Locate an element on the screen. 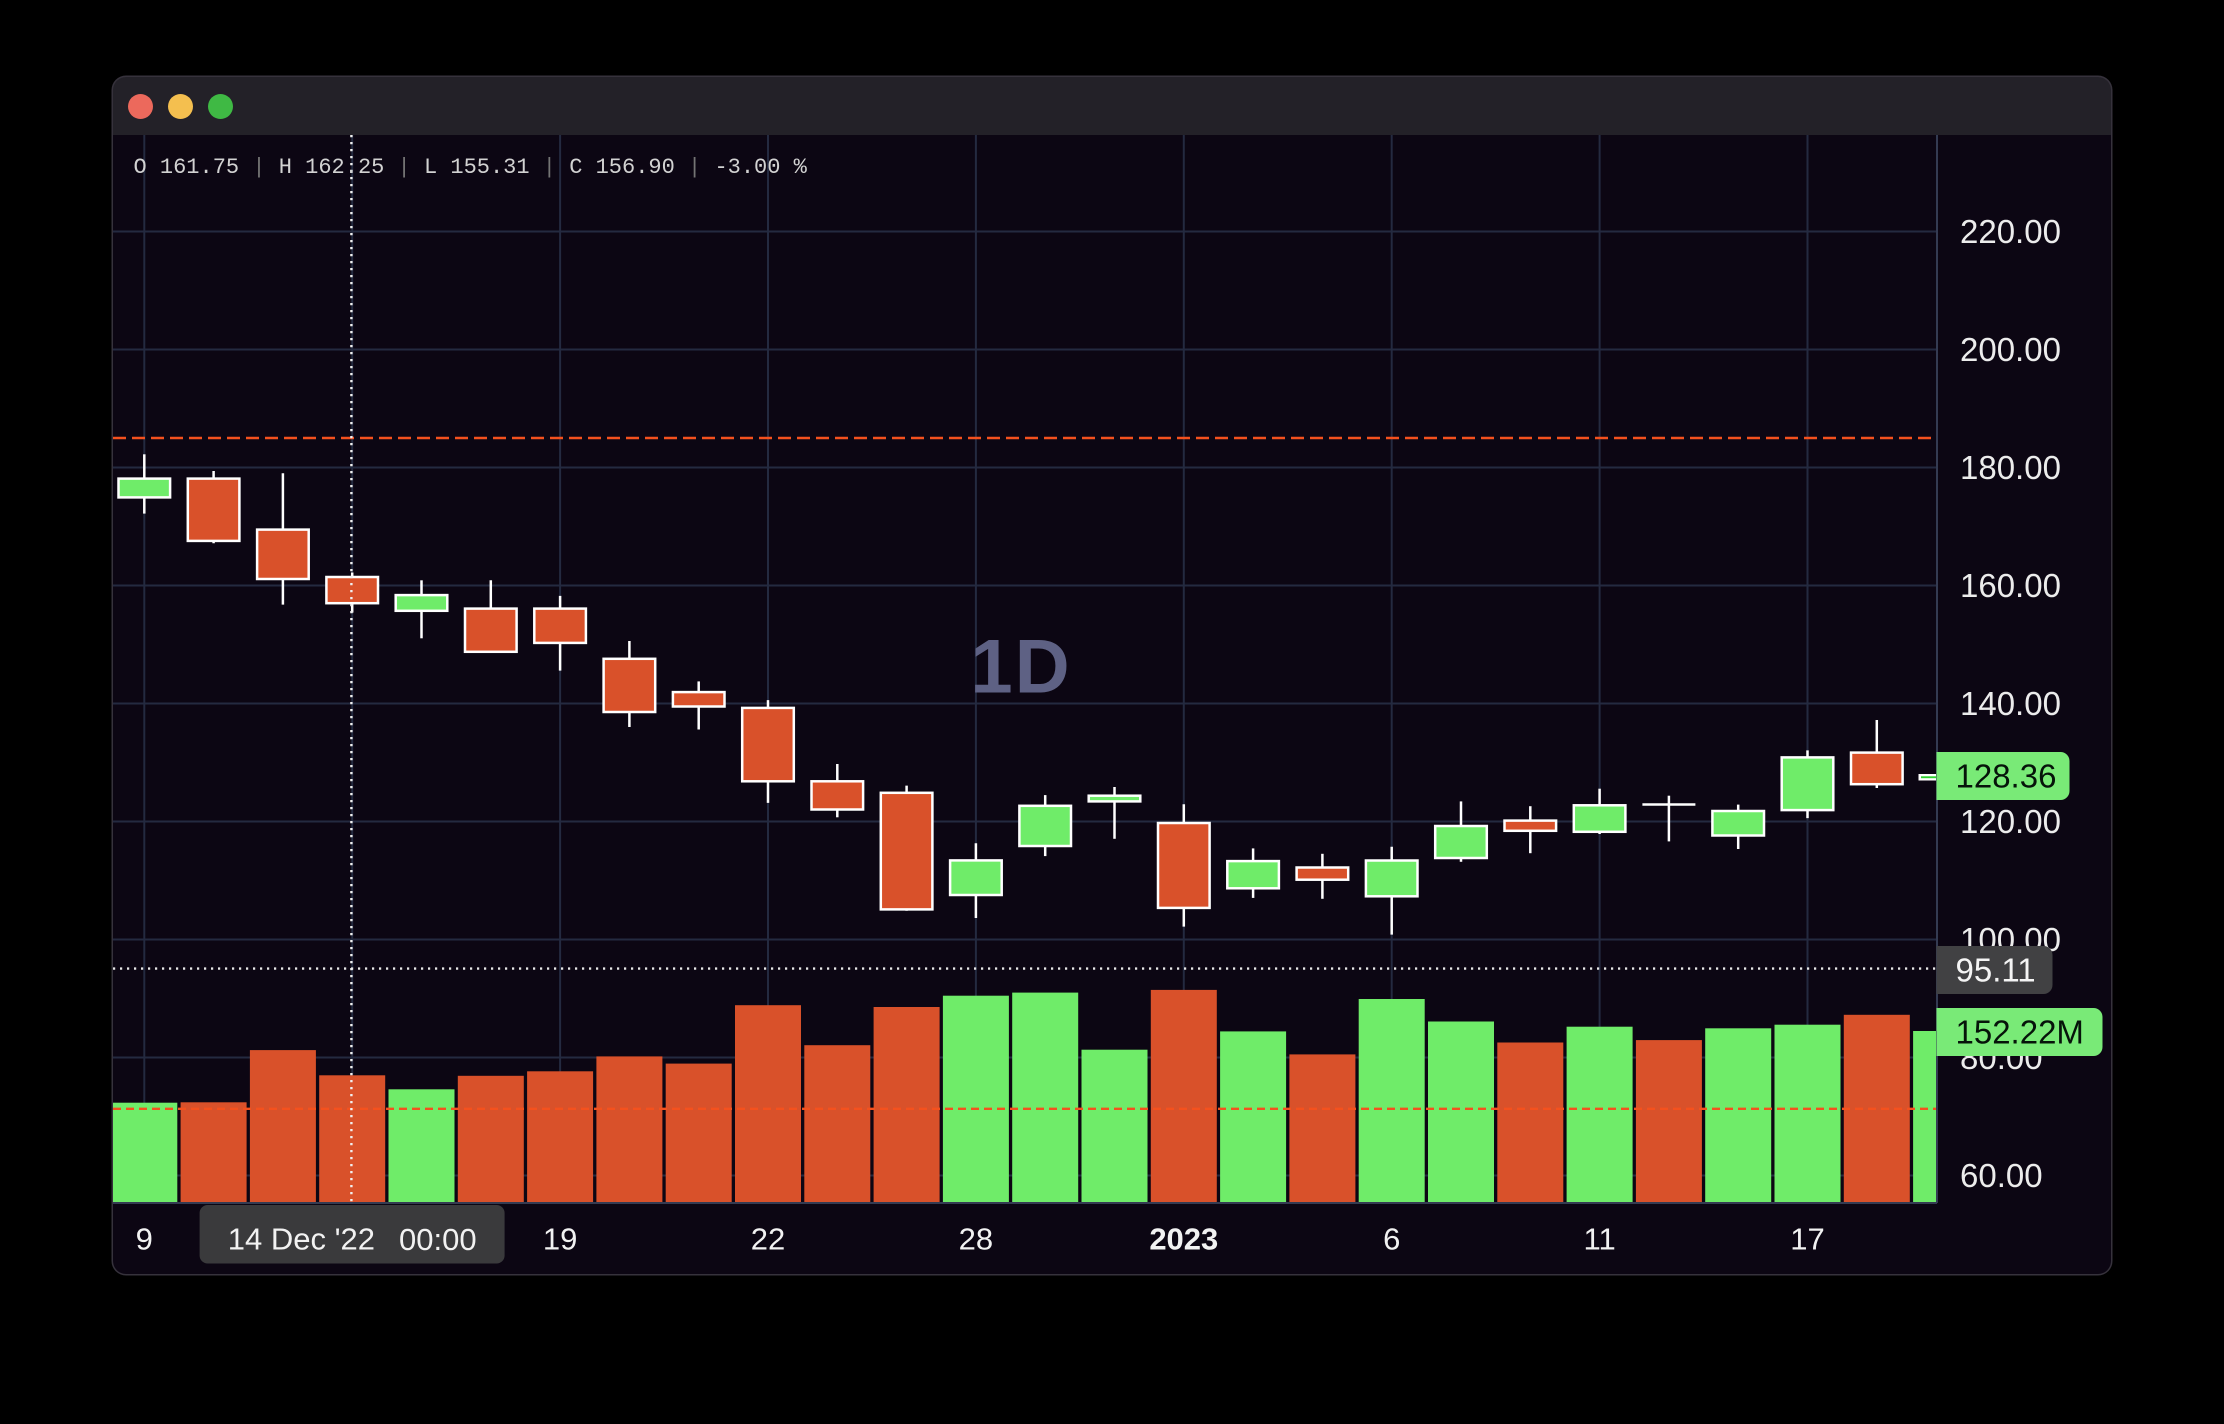 This screenshot has width=2224, height=1424. svg-text: 200.00 is located at coordinates (2010, 349).